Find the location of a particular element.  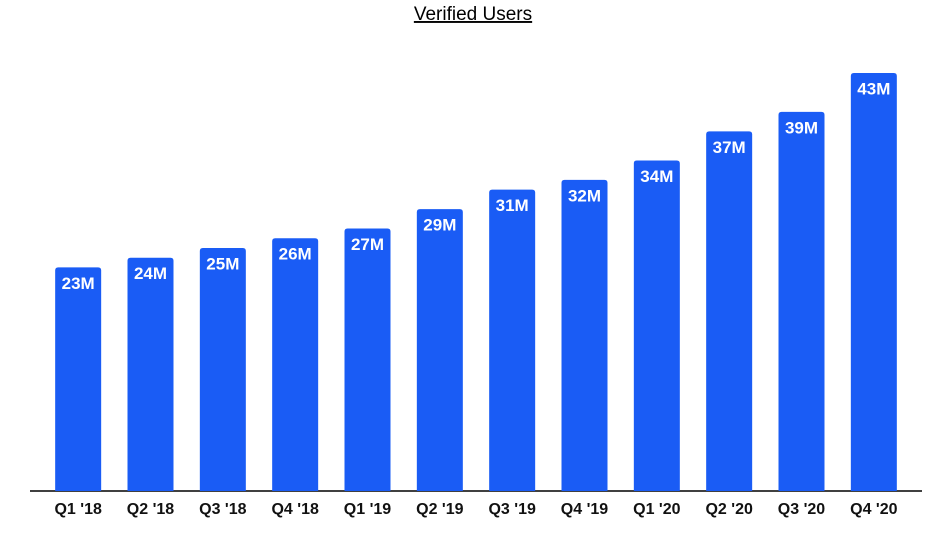

value-label: 39M is located at coordinates (801, 127).